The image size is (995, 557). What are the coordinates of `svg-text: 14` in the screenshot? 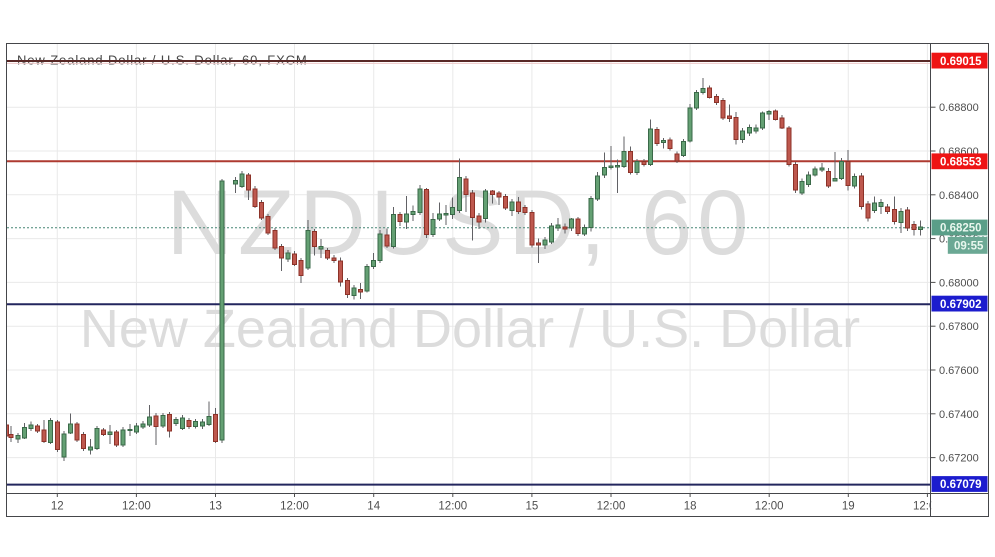 It's located at (373, 507).